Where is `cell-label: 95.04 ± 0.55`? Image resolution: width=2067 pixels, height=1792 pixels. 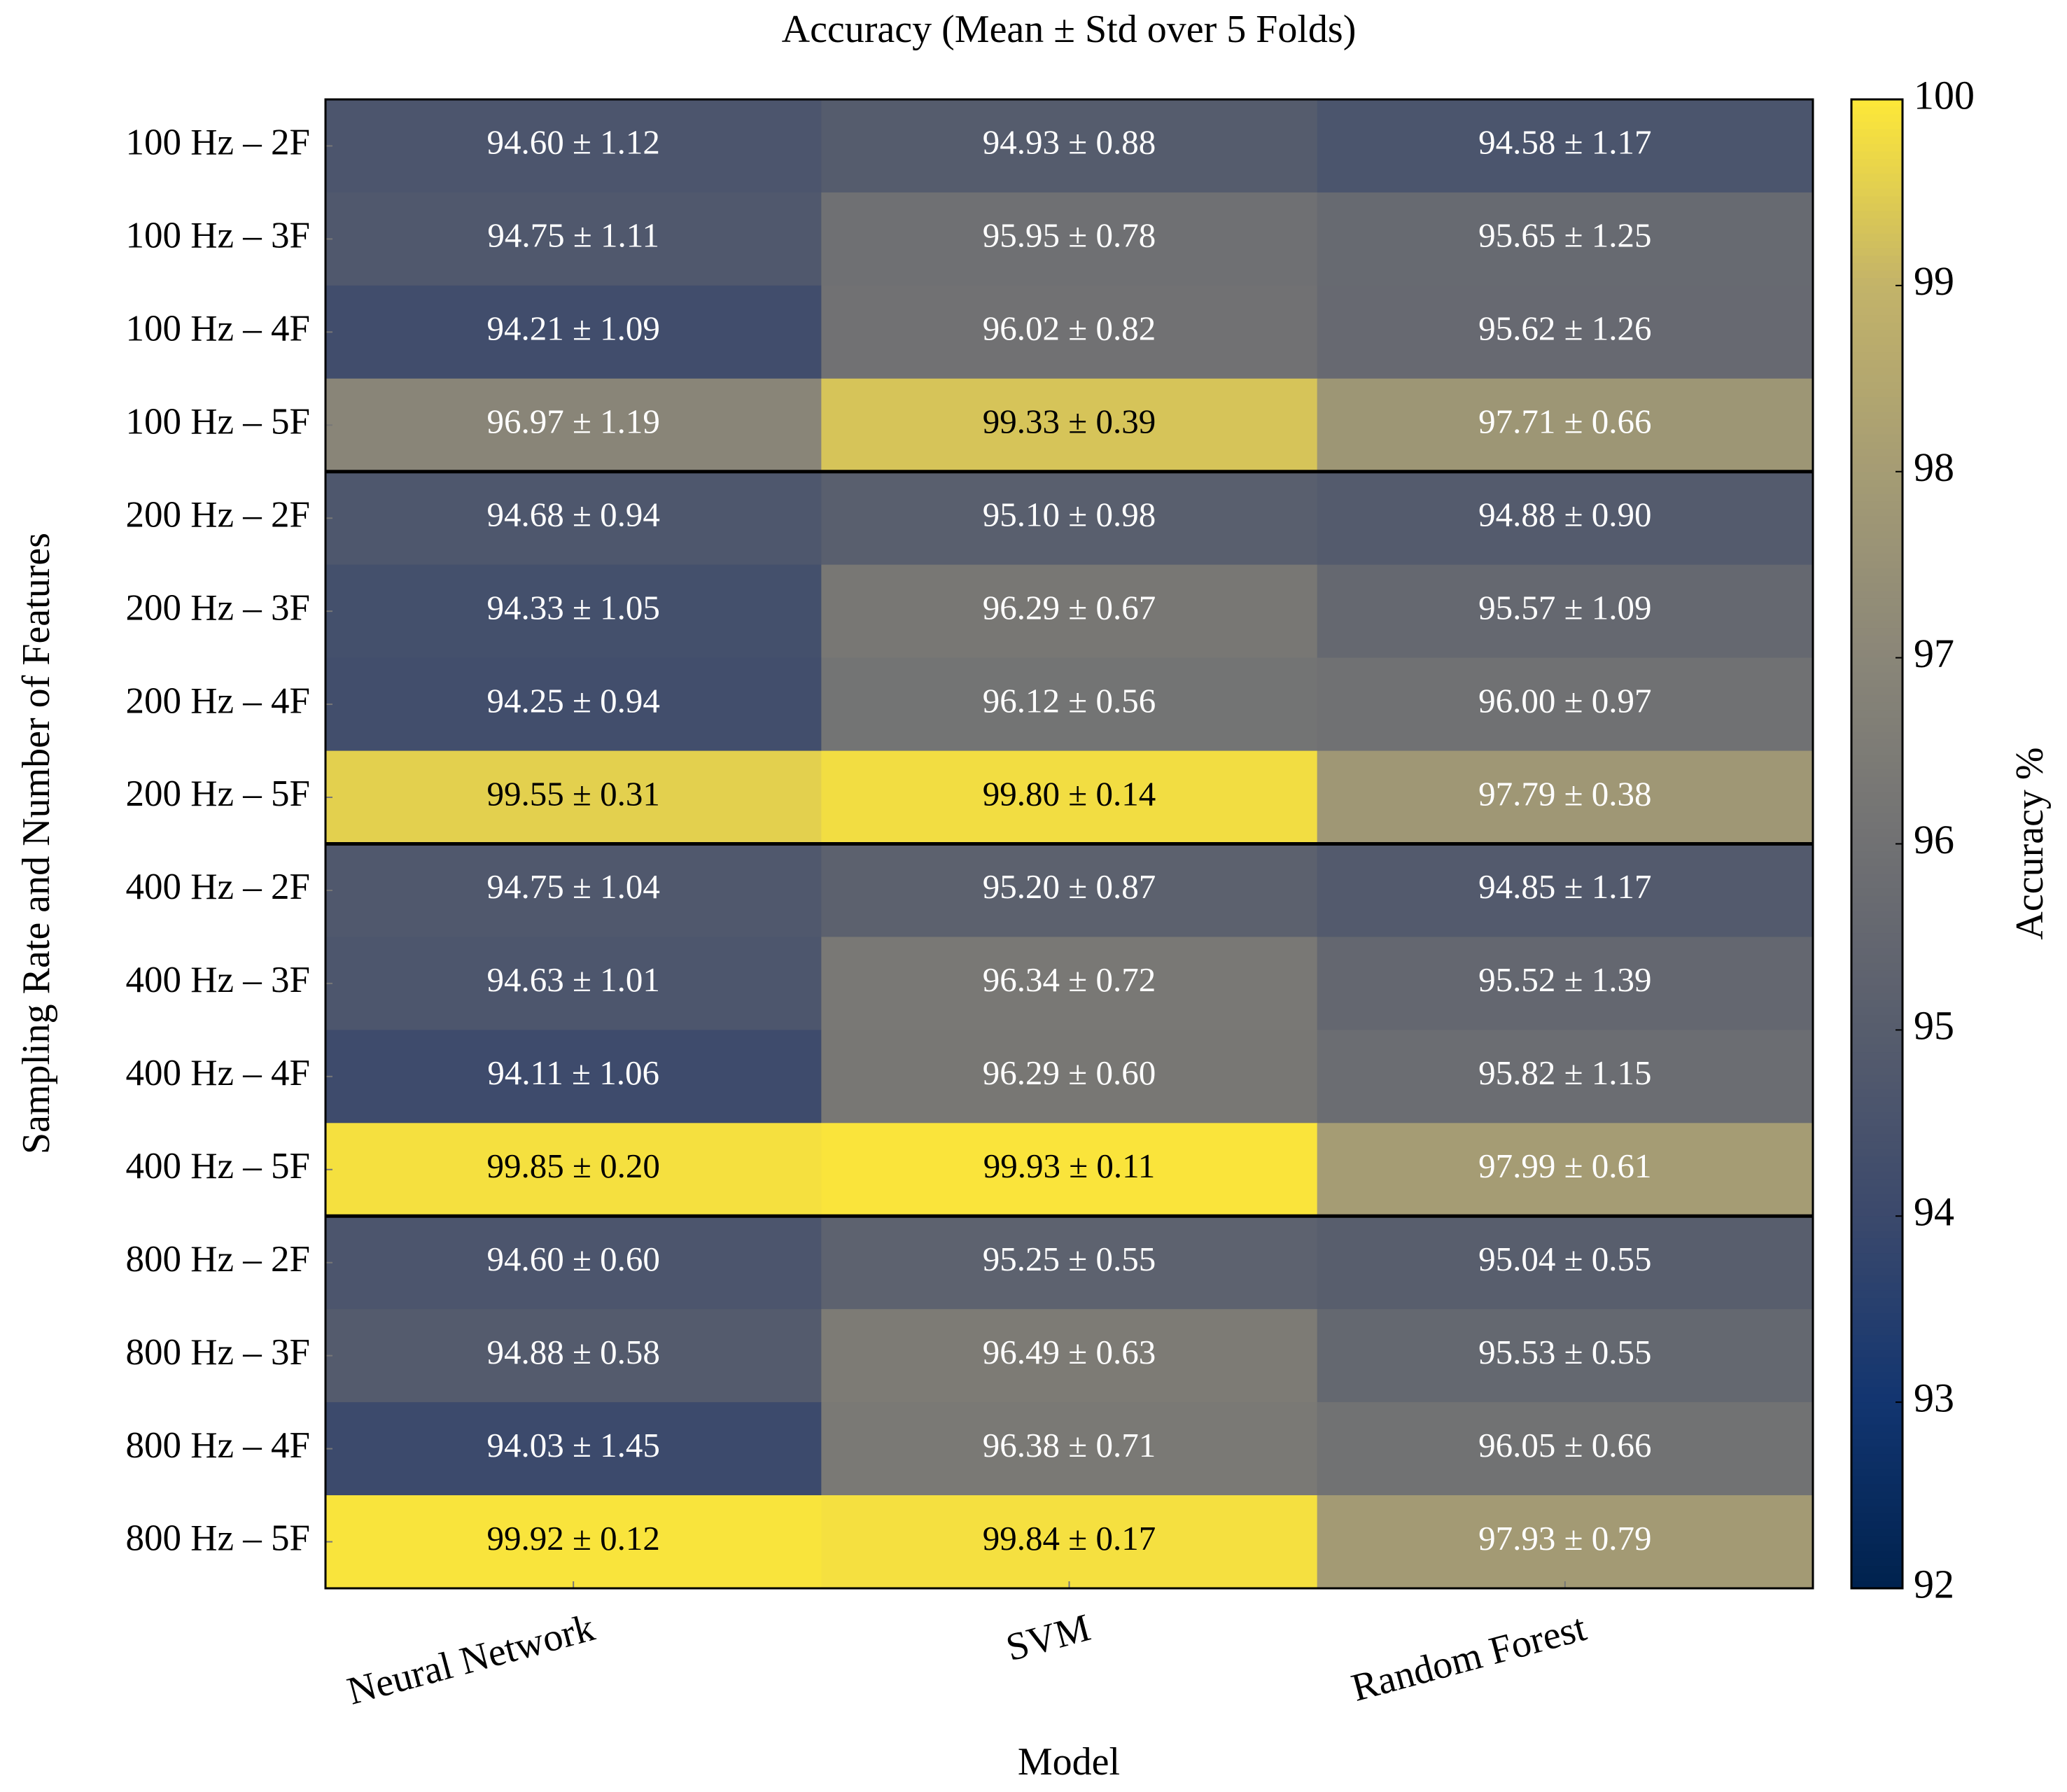
cell-label: 95.04 ± 0.55 is located at coordinates (1564, 1259).